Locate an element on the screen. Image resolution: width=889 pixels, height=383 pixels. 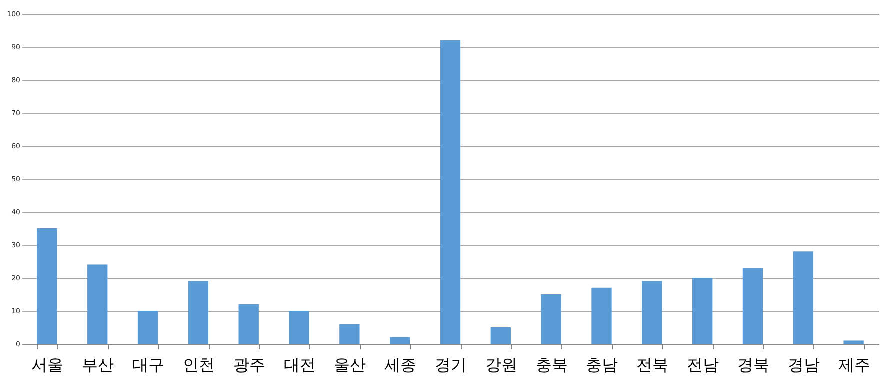
x-tick-label: 서울 is located at coordinates (48, 365).